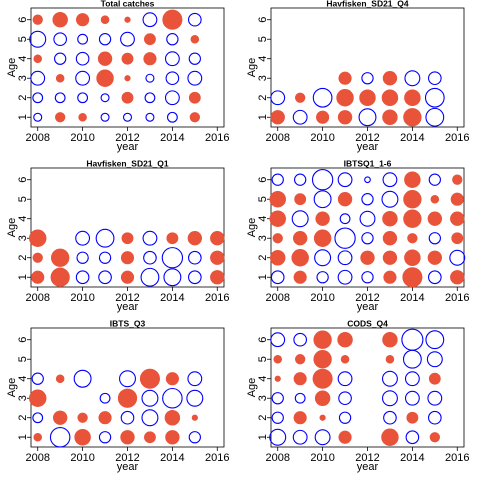  Describe the element at coordinates (263, 277) in the screenshot. I see `y-tick-label: 1` at that location.